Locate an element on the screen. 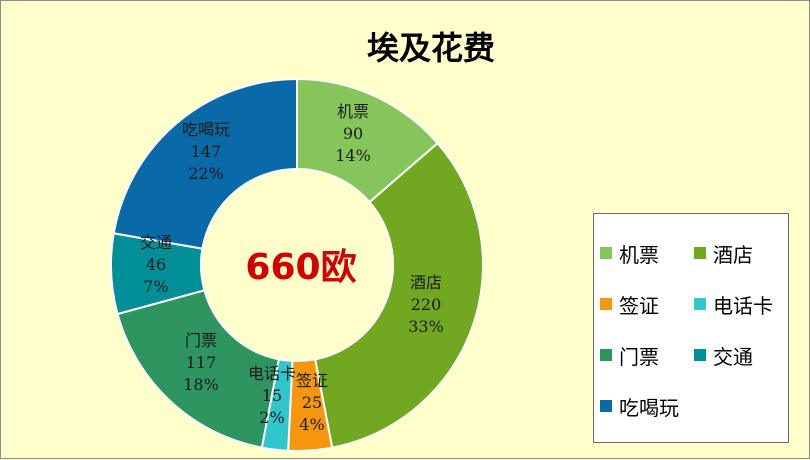 The image size is (810, 460). legend: 机票 酒店签证 电话卡门票 交通吃喝玩 is located at coordinates (691, 328).